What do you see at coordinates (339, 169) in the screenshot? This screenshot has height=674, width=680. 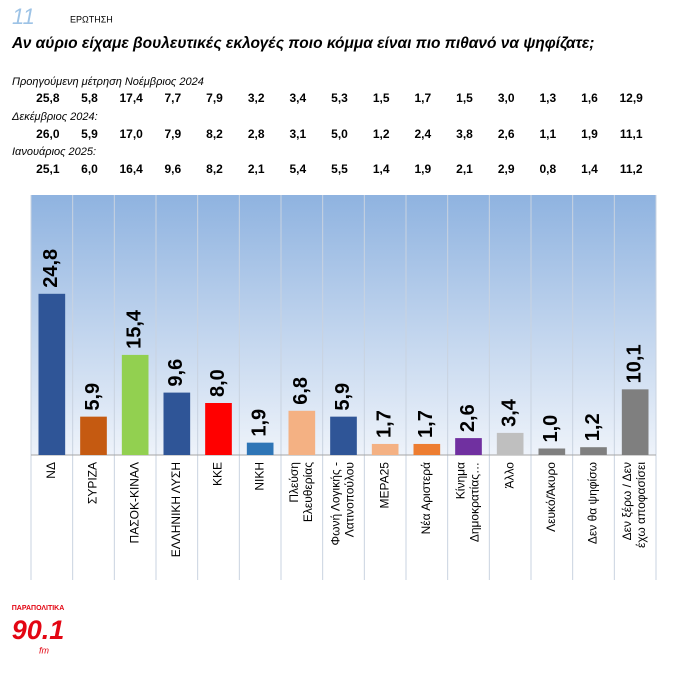 I see `measurement-value: 5,5` at bounding box center [339, 169].